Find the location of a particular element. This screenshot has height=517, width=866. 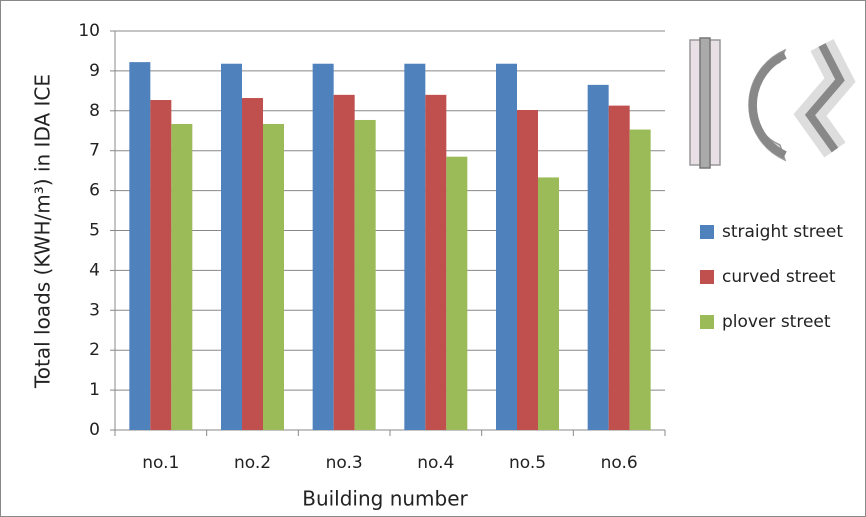

street-icons is located at coordinates (772, 103).